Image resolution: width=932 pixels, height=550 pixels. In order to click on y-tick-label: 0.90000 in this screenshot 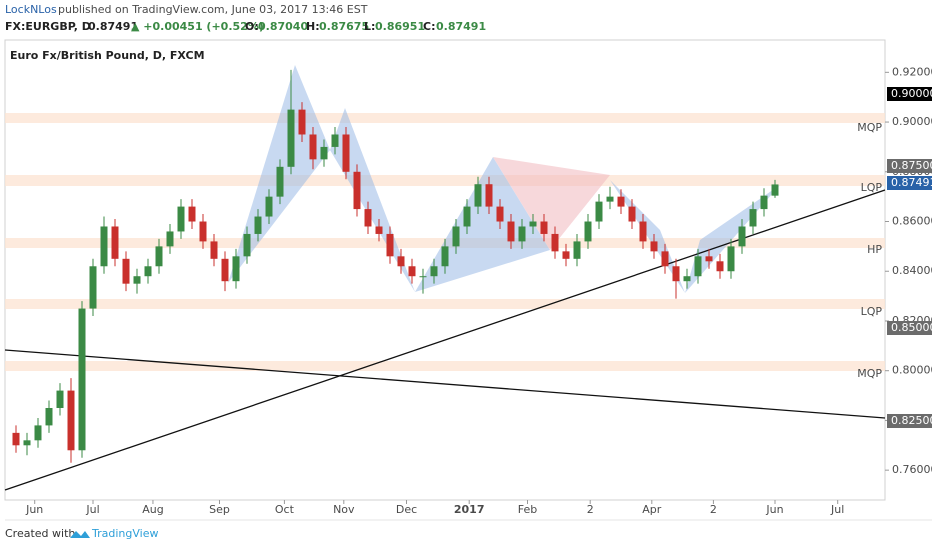, I will do `click(912, 121)`.